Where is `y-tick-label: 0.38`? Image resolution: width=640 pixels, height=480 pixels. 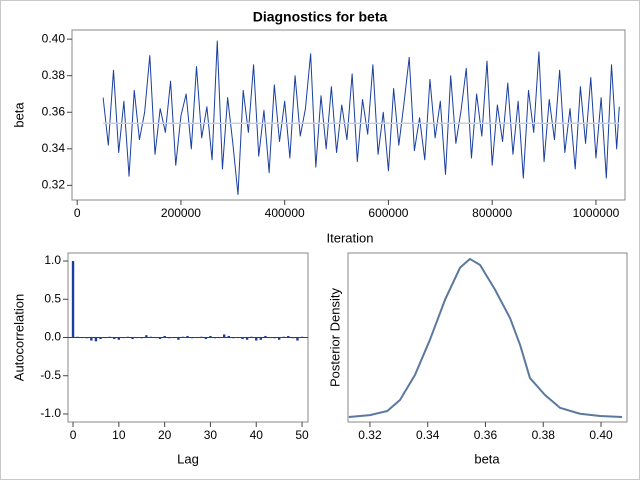
y-tick-label: 0.38 is located at coordinates (54, 75).